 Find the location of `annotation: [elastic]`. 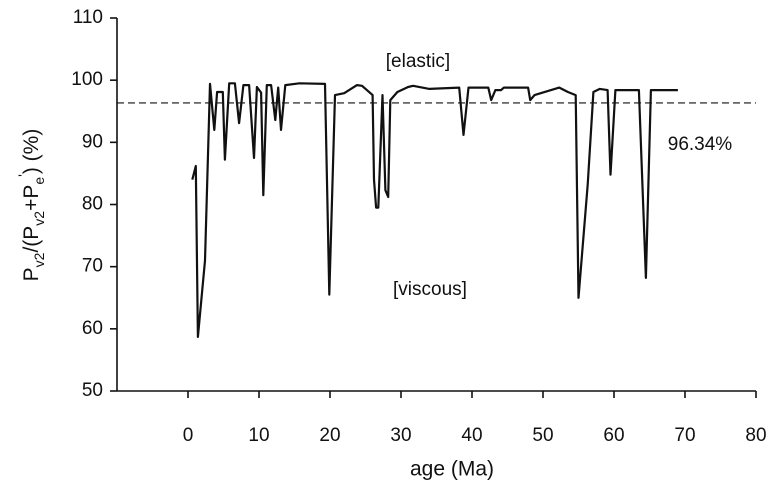

annotation: [elastic] is located at coordinates (418, 61).